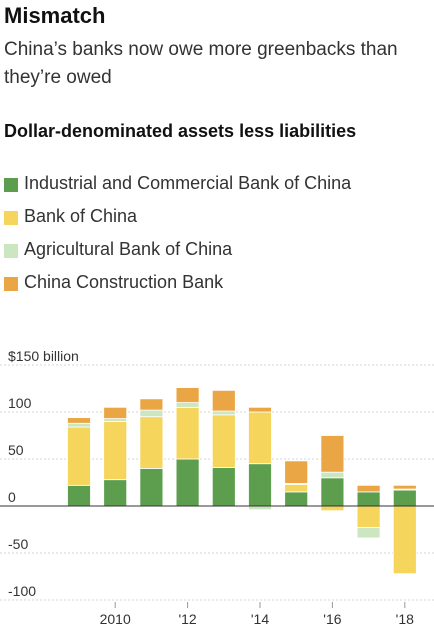 Image resolution: width=434 pixels, height=640 pixels. Describe the element at coordinates (187, 482) in the screenshot. I see `bar-segment-icbc-2012` at that location.